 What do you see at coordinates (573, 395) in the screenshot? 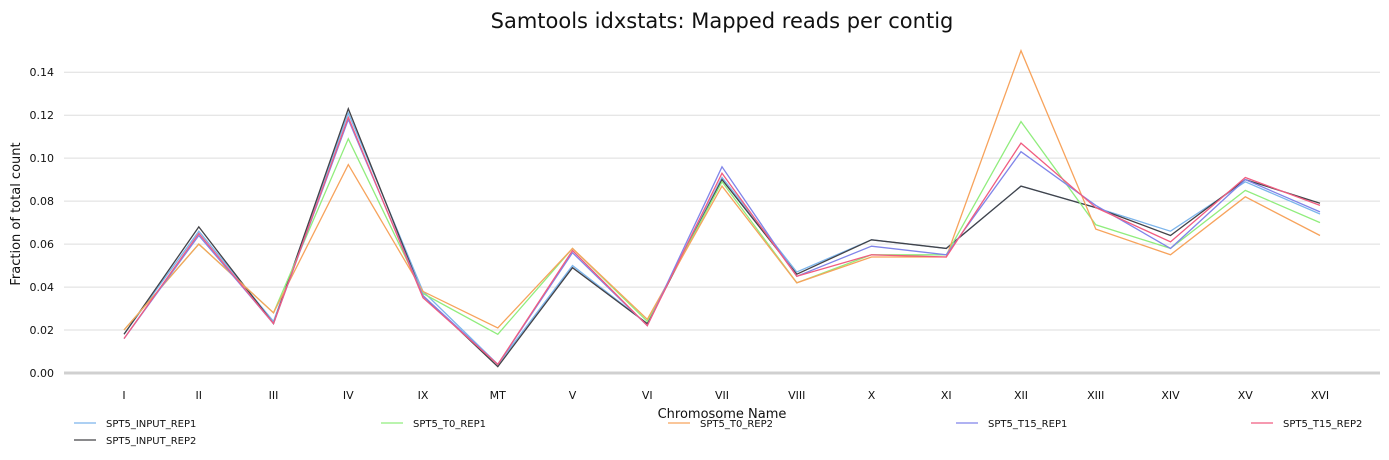
I see `x-tick-label: V` at bounding box center [573, 395].